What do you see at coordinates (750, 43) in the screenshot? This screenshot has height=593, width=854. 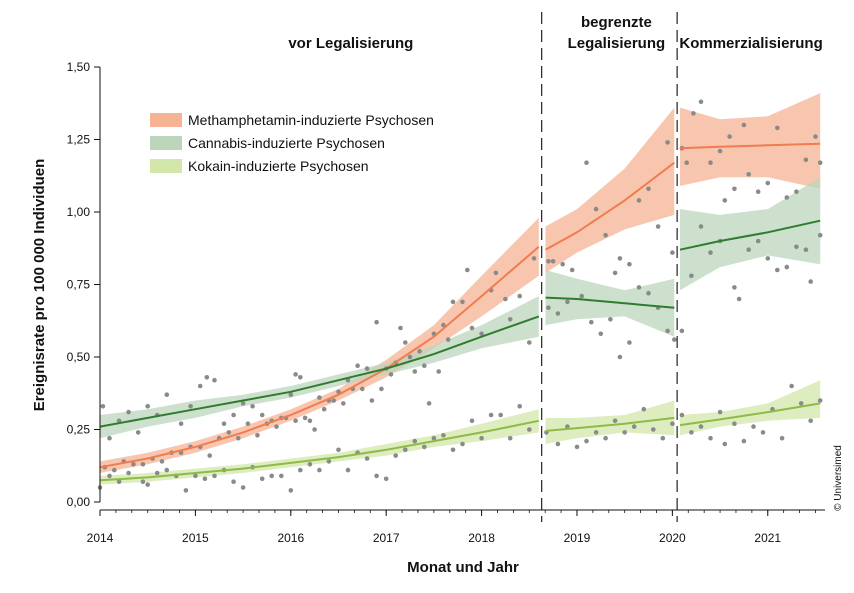 I see `period-label-2: Kommerzialisierung` at bounding box center [750, 43].